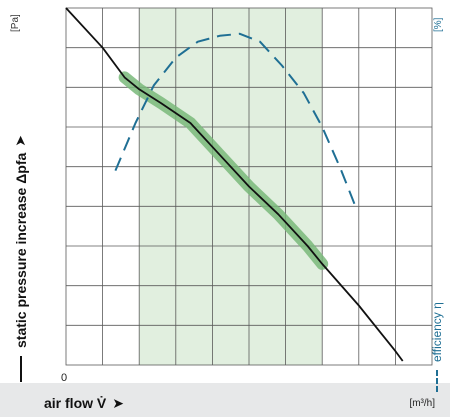 Image resolution: width=450 pixels, height=417 pixels. Describe the element at coordinates (75, 403) in the screenshot. I see `x-axis-title-text: air flow V̇` at that location.